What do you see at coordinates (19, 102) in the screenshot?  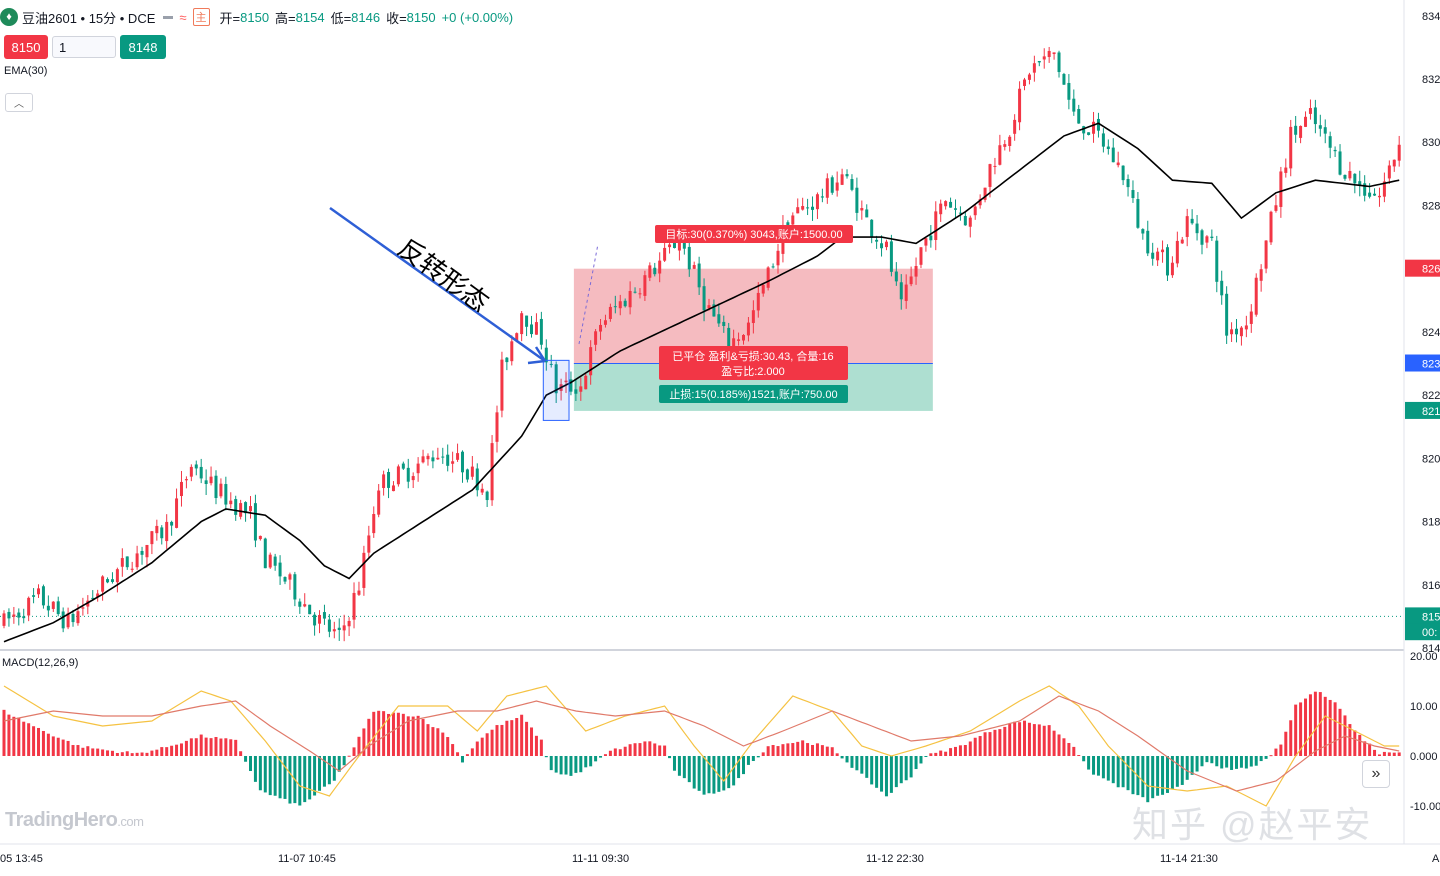 I see `collapse-indicators-button: ︿` at bounding box center [19, 102].